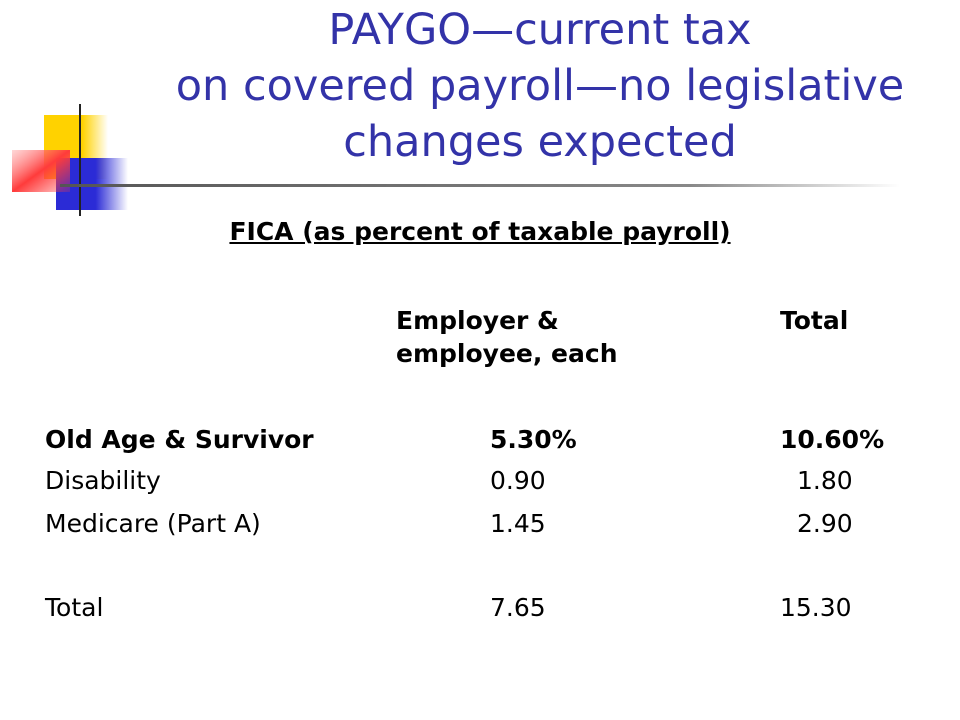  I want to click on column-header-each: Employer & employee, each, so click(507, 337).